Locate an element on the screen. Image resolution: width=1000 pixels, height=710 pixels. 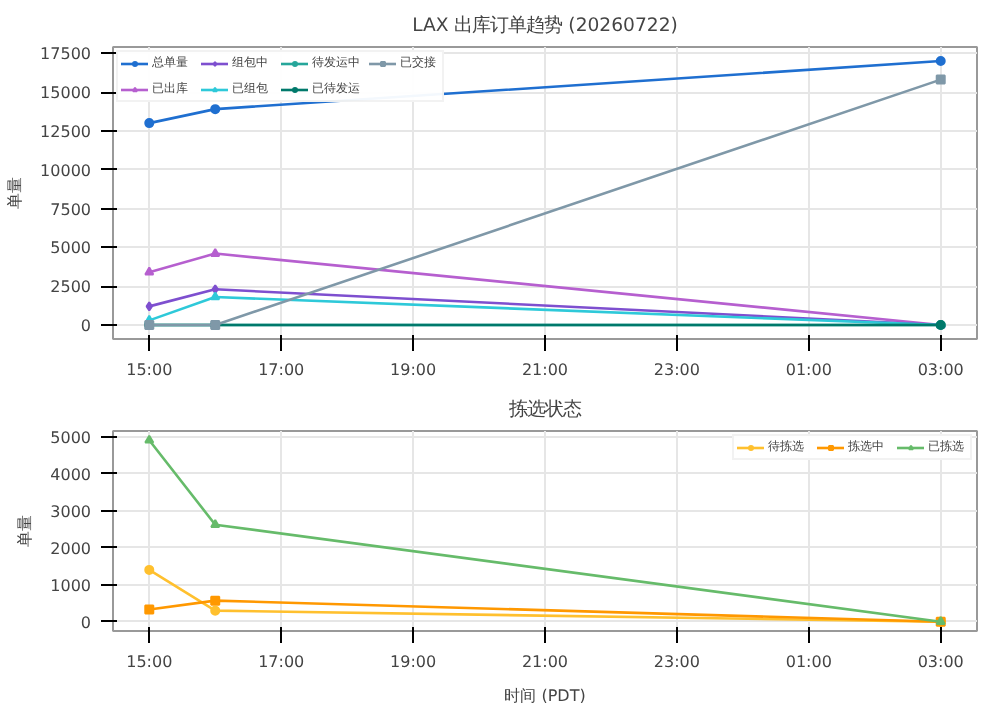
y-tick-label: 12500 is located at coordinates (66, 131).